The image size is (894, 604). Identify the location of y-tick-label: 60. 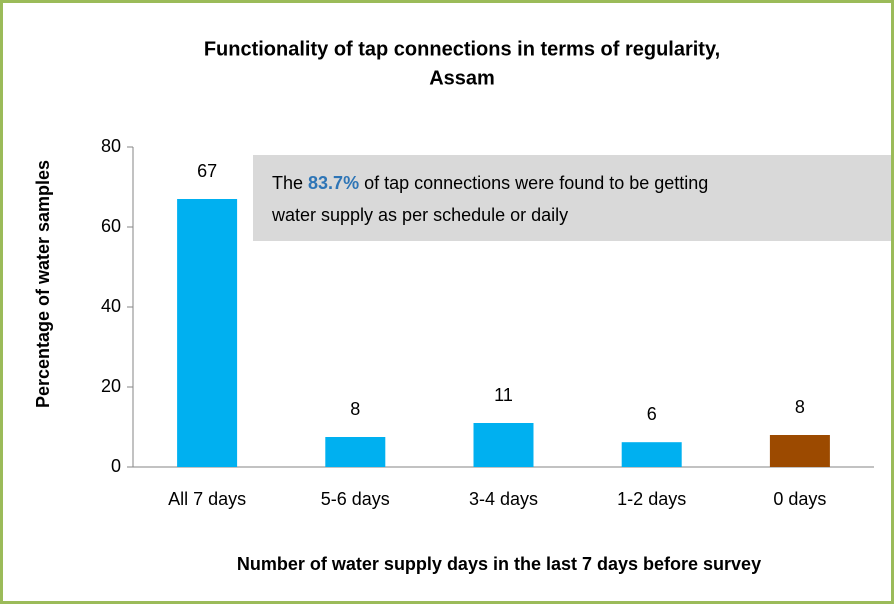
(111, 226).